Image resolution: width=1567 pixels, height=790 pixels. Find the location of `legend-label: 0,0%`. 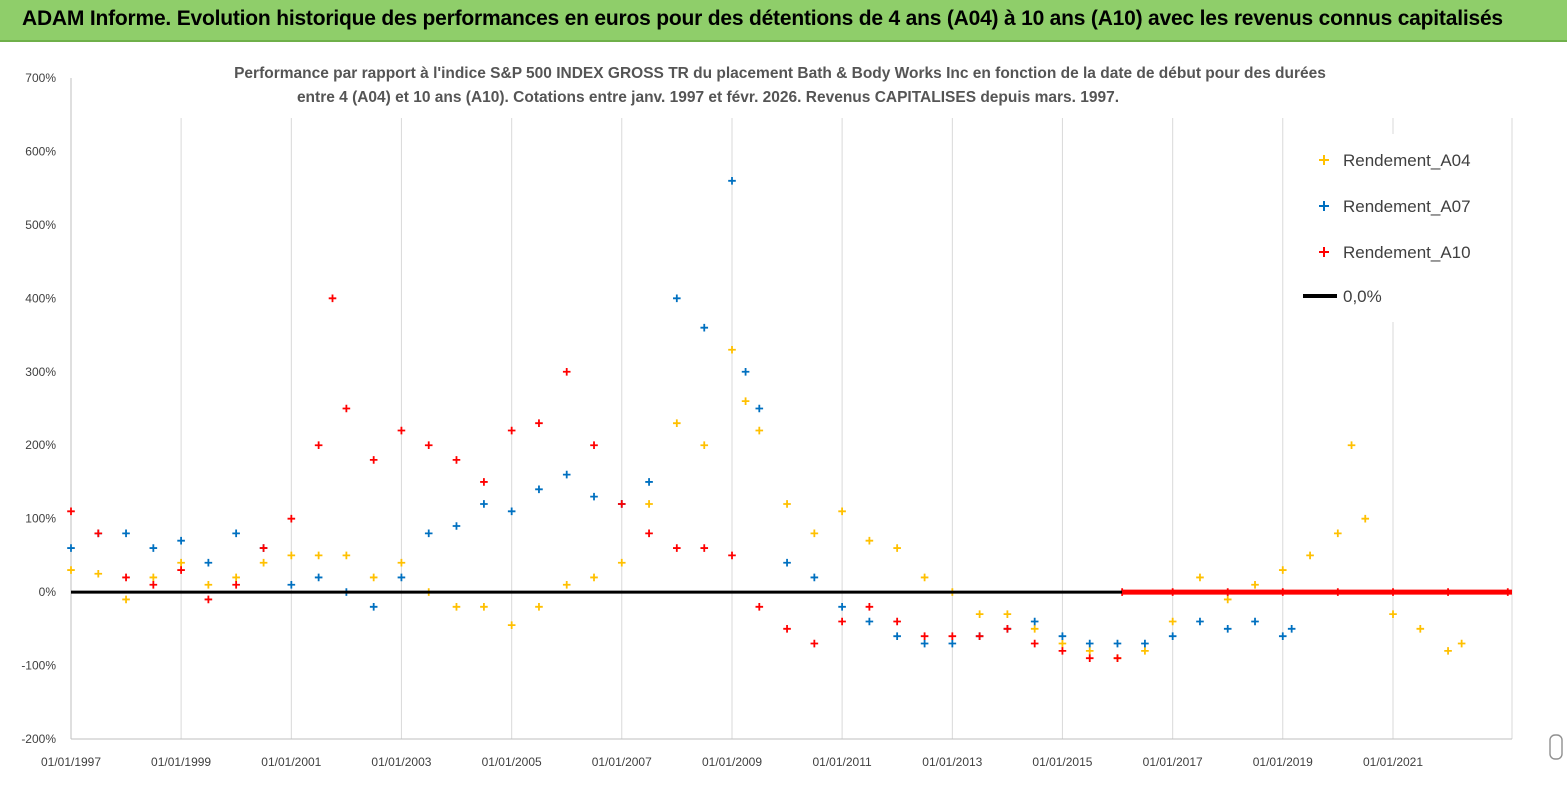

legend-label: 0,0% is located at coordinates (1362, 296).